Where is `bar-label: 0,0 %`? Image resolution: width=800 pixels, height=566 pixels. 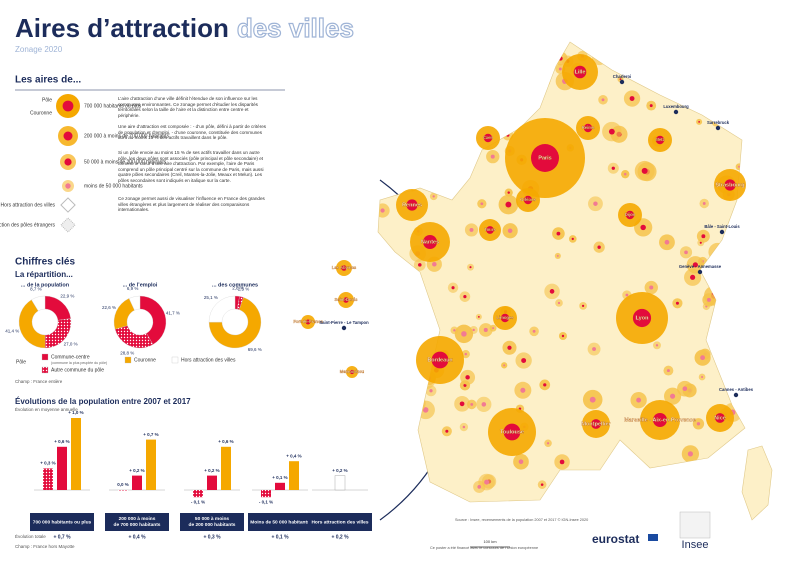
bar-label: 0,0 % is located at coordinates (123, 484).